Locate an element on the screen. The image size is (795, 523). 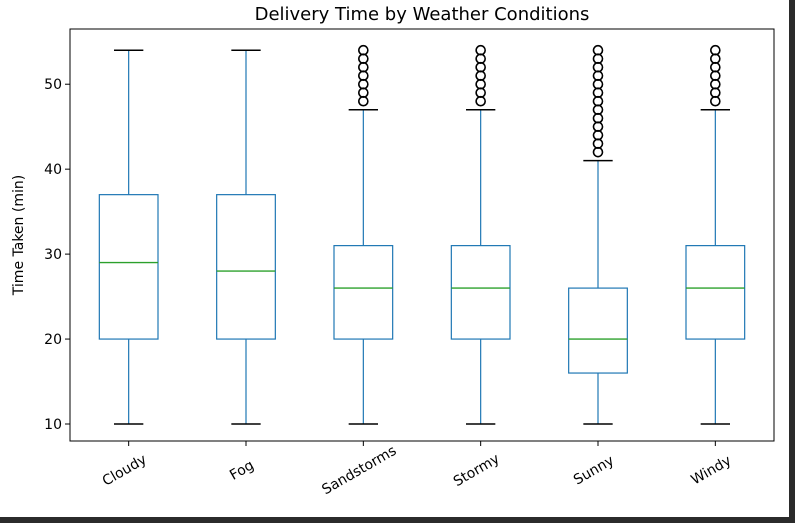
box-sunny is located at coordinates (598, 330).